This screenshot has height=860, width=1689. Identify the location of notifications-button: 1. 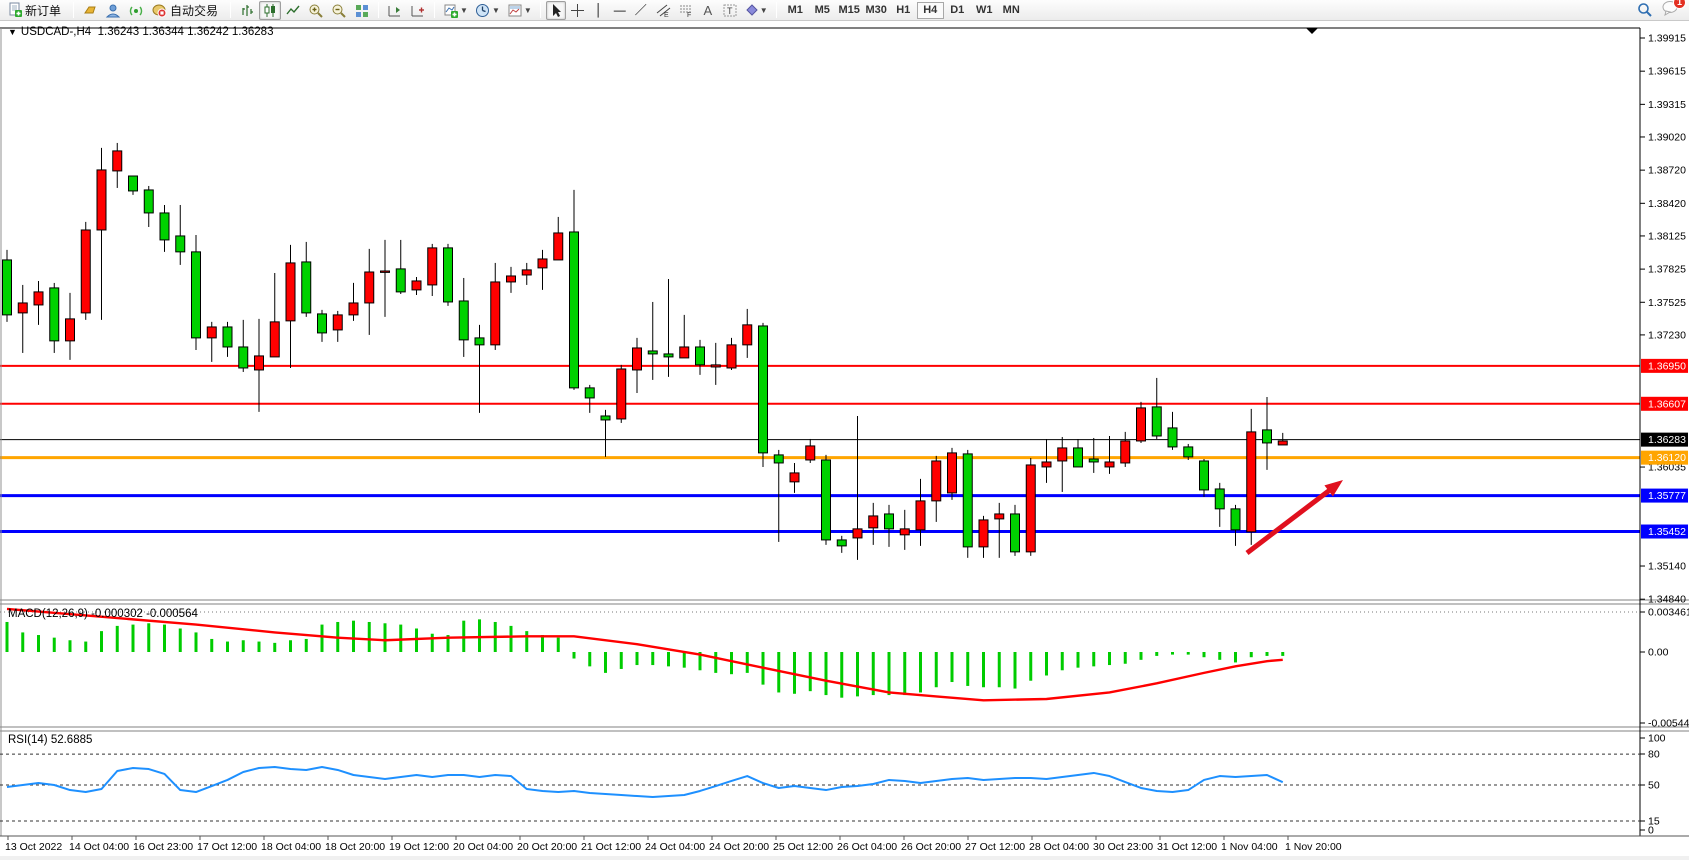
(1673, 10).